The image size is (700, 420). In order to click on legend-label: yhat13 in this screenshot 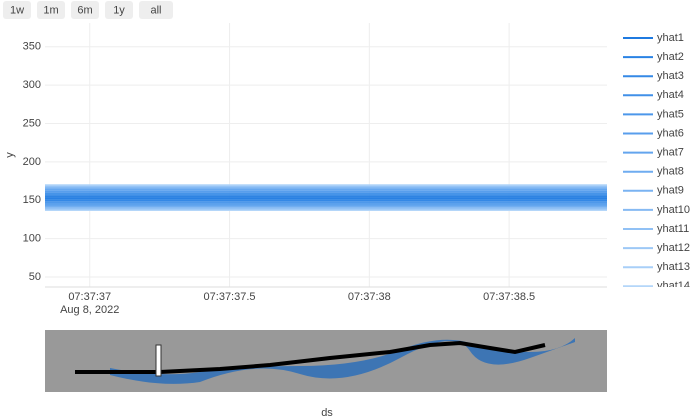, I will do `click(673, 267)`.